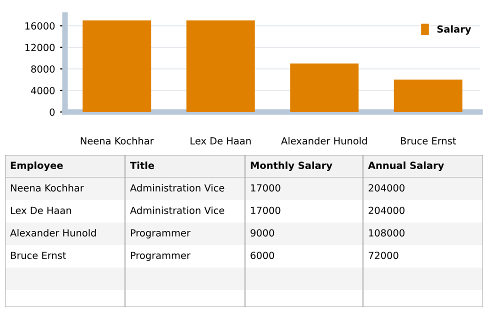 This screenshot has width=488, height=314. I want to click on text: 72000, so click(383, 256).